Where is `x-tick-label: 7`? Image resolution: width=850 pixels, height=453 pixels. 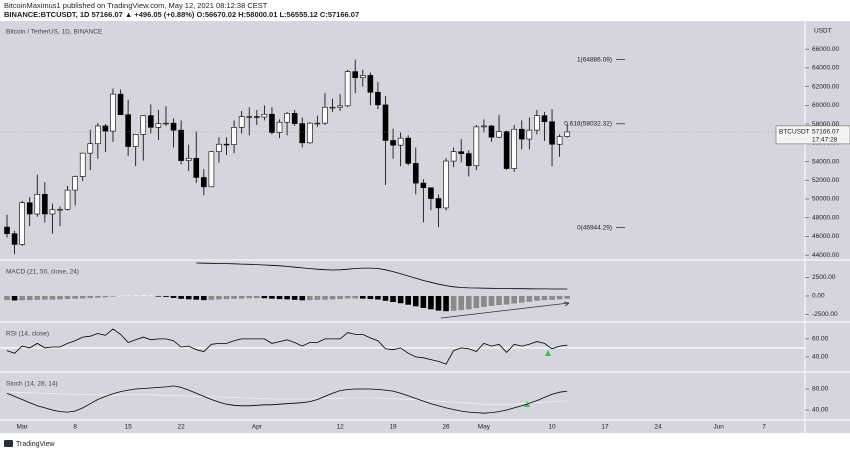 x-tick-label: 7 is located at coordinates (764, 427).